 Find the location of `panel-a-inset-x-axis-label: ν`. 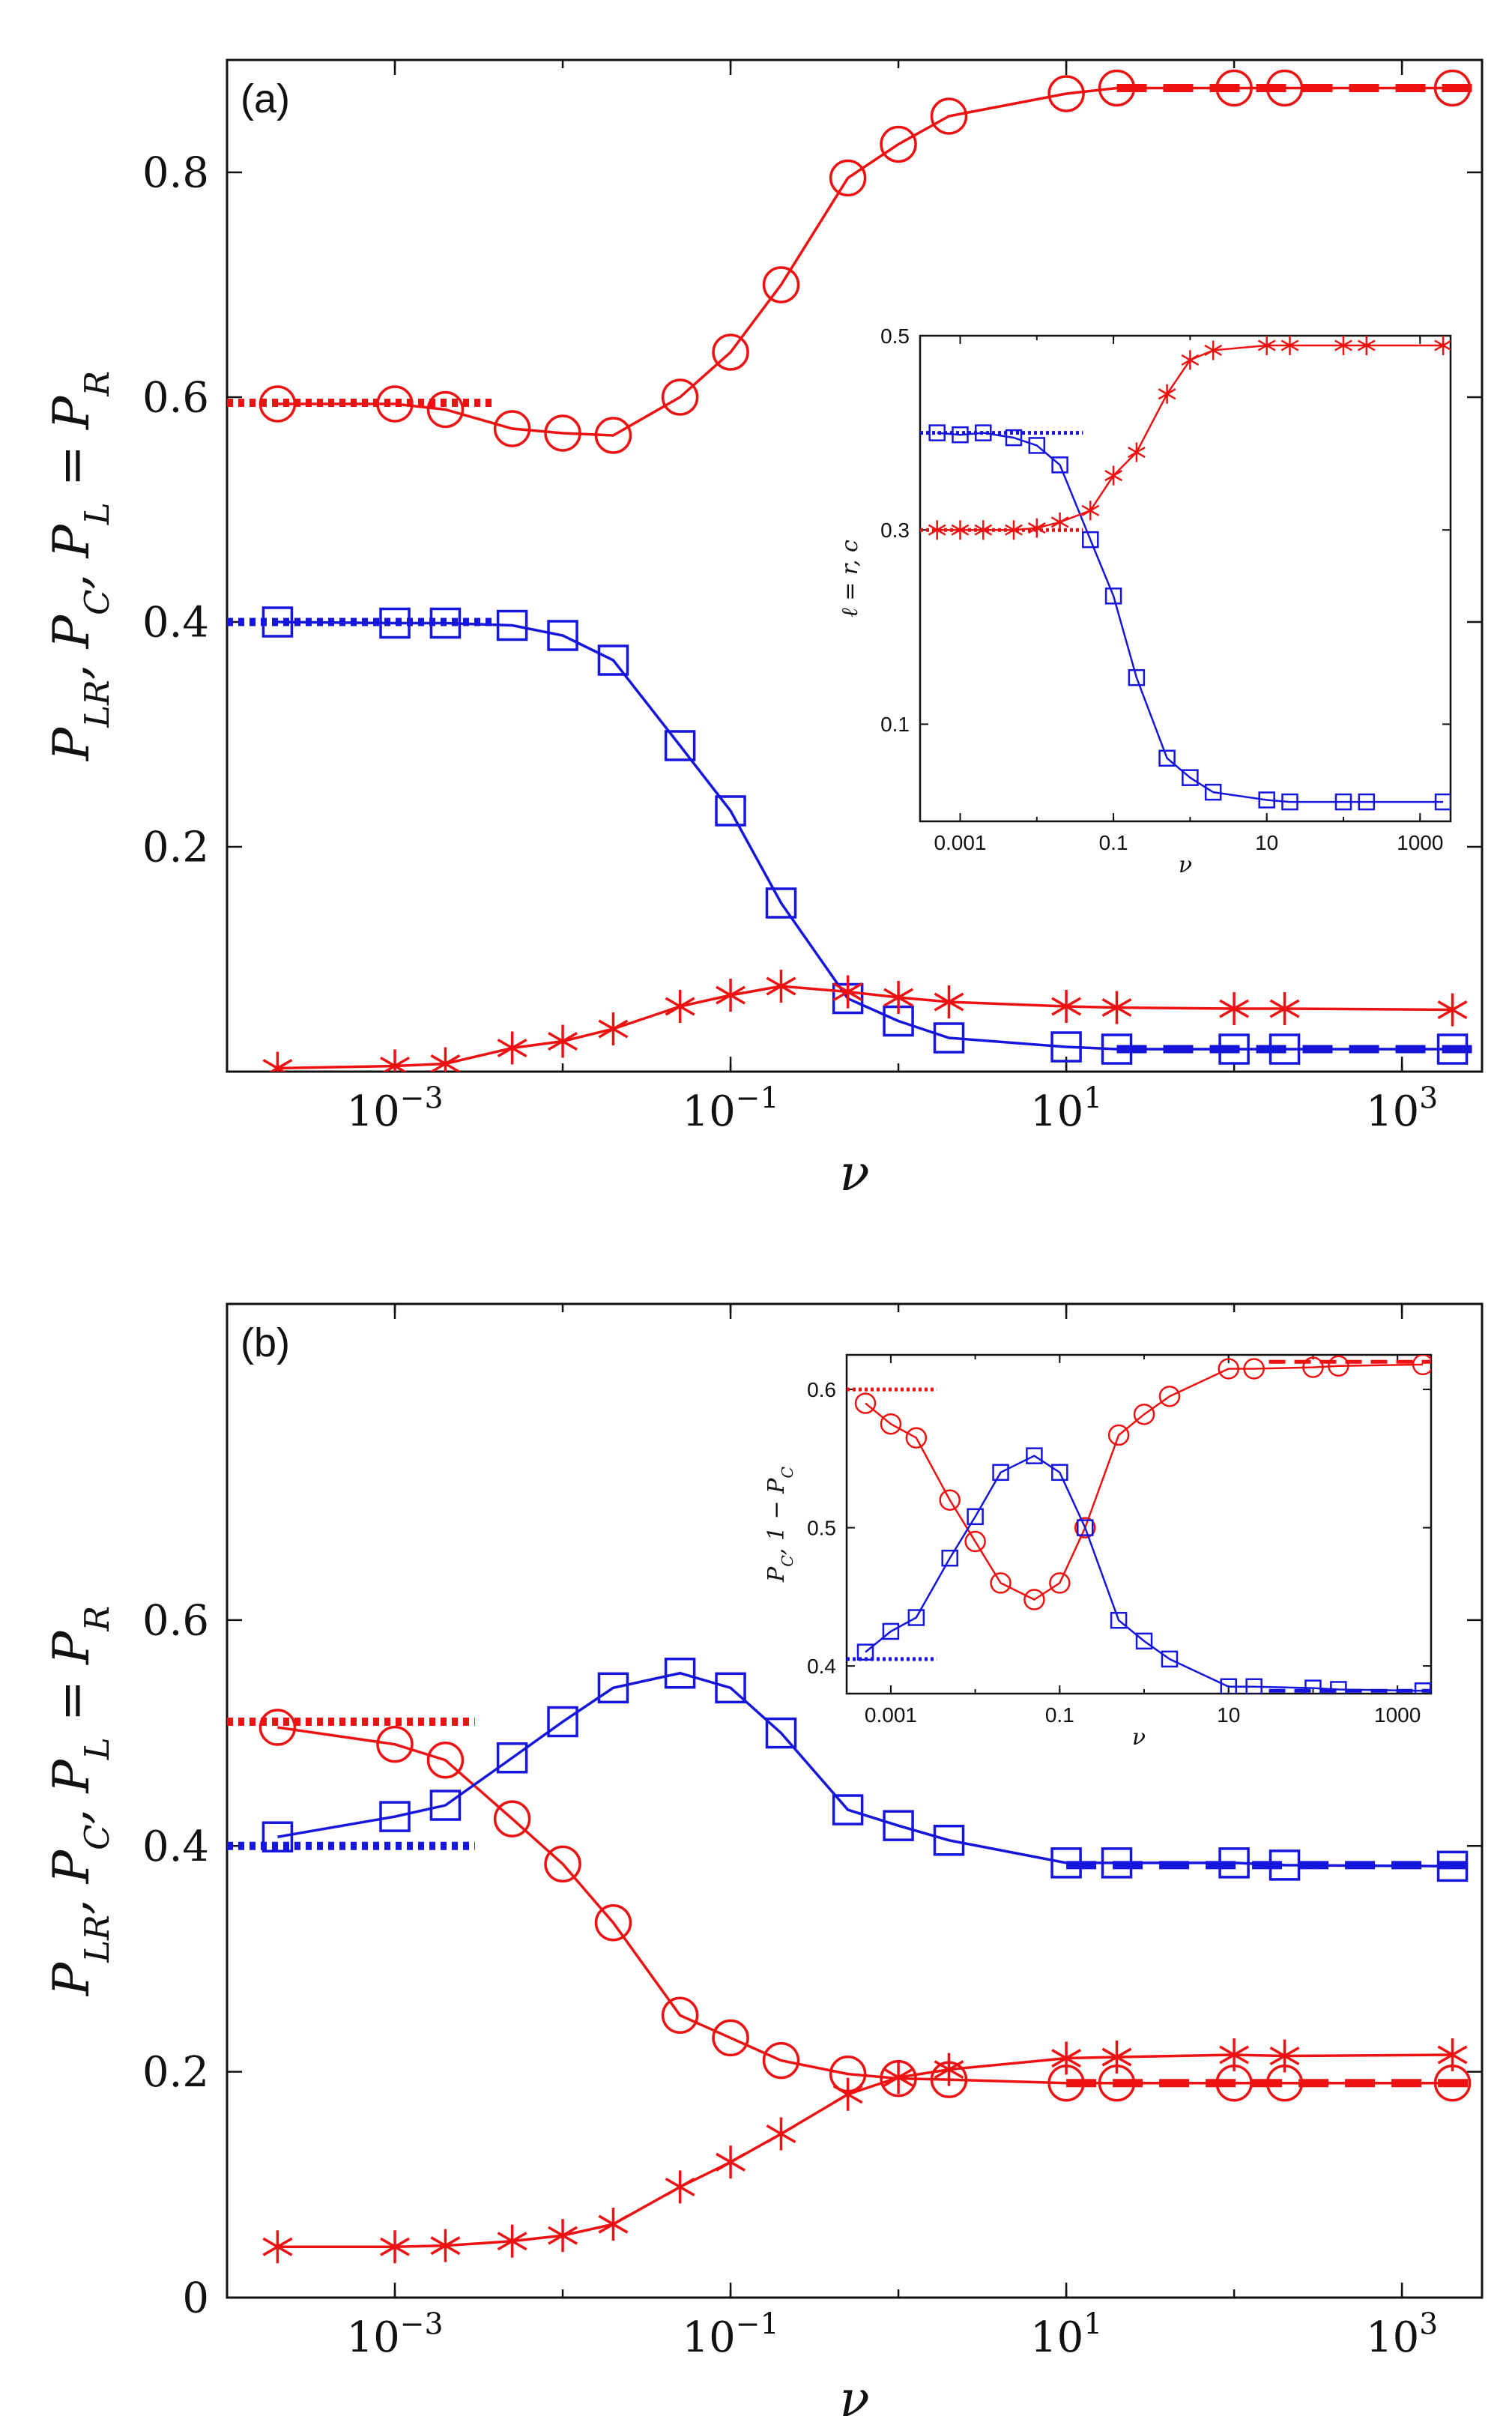

panel-a-inset-x-axis-label: ν is located at coordinates (1185, 865).